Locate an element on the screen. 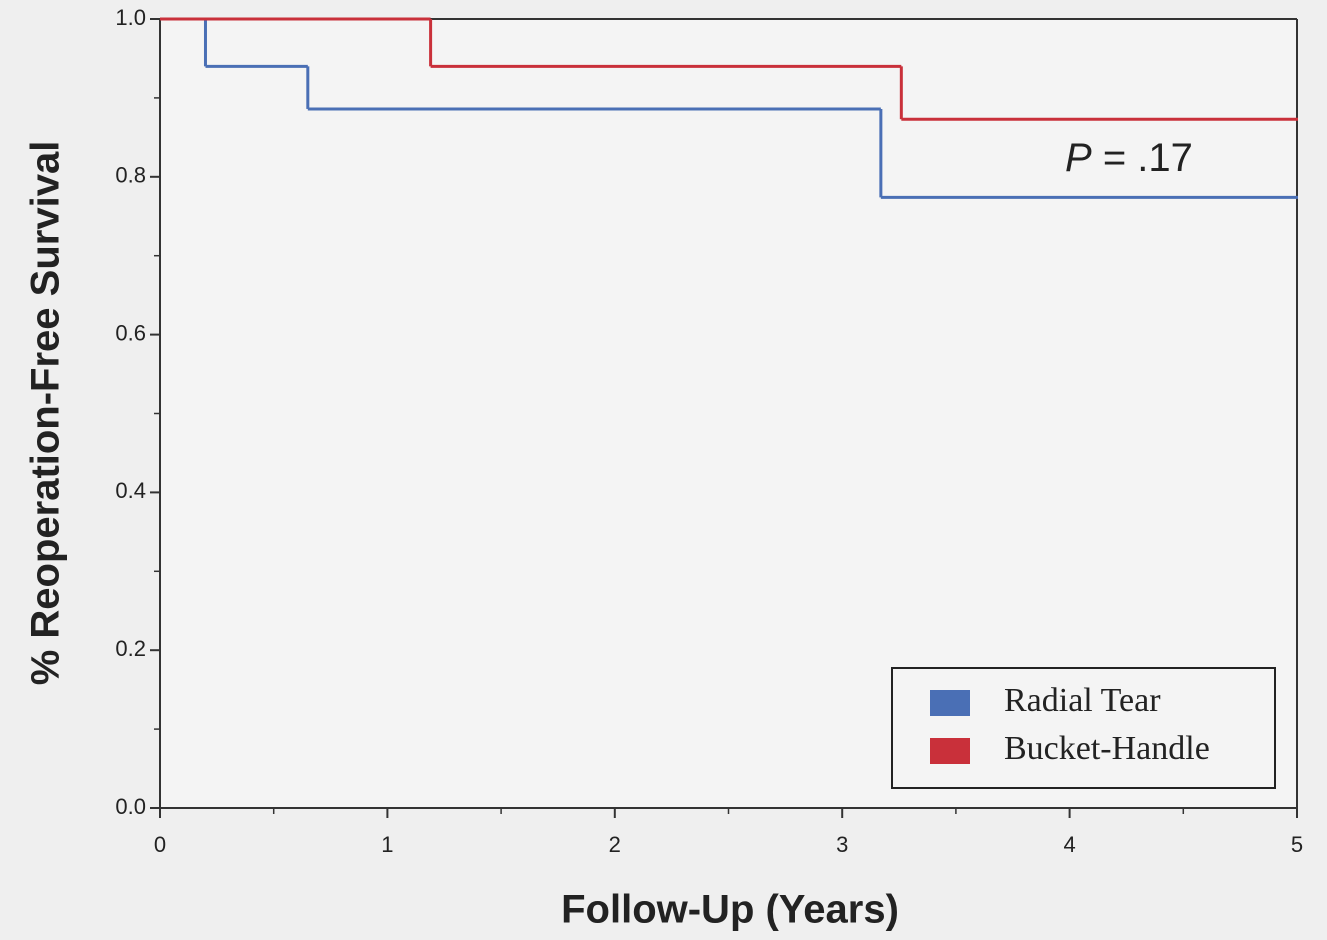  x-tick-label: 0 is located at coordinates (160, 844).